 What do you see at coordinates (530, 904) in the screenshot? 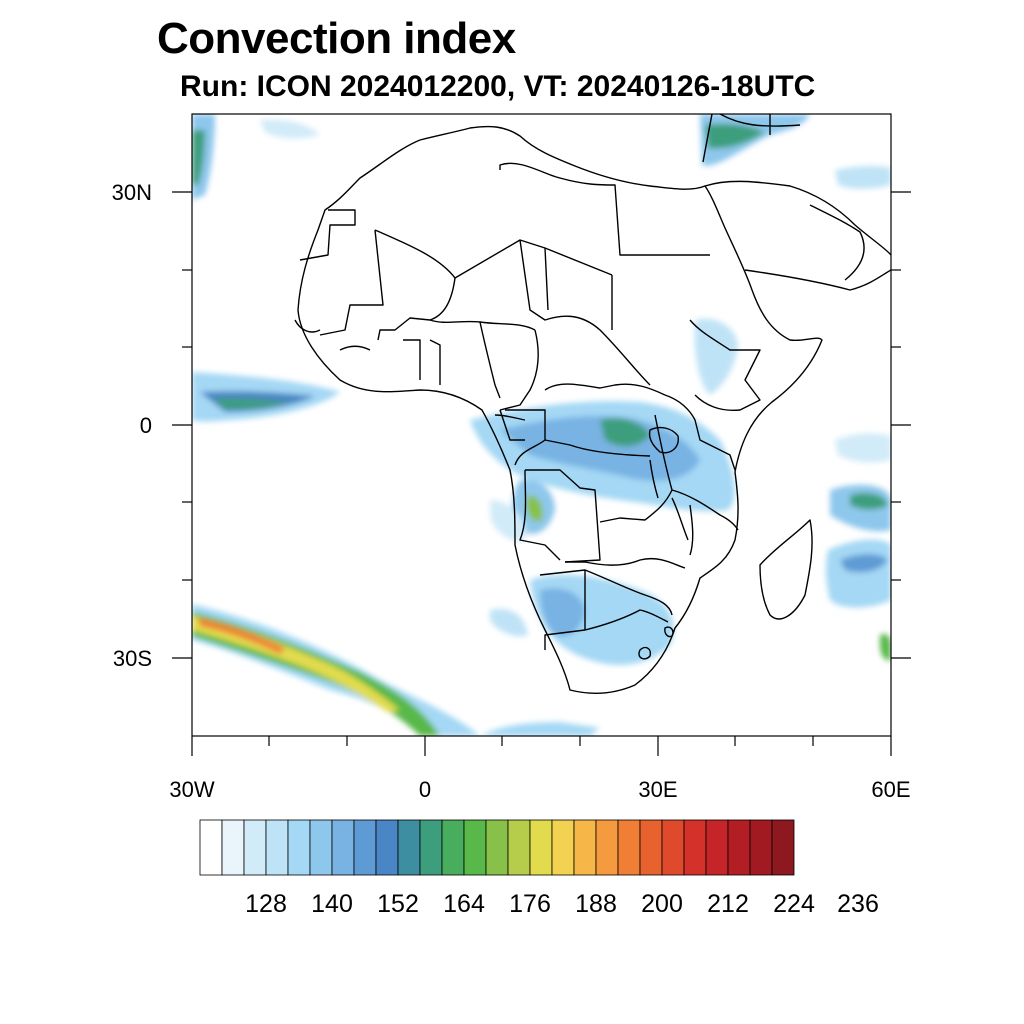
I see `colorbar-label: 176` at bounding box center [530, 904].